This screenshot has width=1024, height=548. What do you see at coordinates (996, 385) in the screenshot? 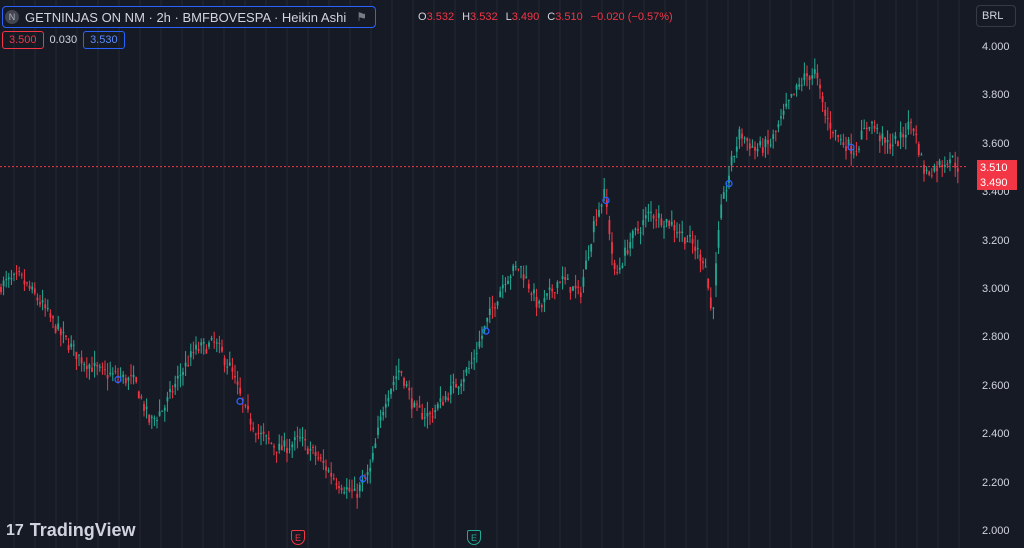
I see `y-tick-label: 2.600` at bounding box center [996, 385].